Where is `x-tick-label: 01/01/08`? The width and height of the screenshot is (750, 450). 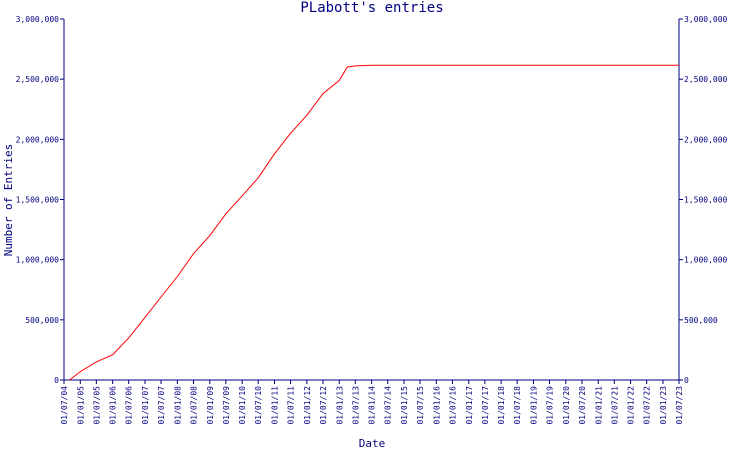
x-tick-label: 01/01/08 is located at coordinates (177, 405).